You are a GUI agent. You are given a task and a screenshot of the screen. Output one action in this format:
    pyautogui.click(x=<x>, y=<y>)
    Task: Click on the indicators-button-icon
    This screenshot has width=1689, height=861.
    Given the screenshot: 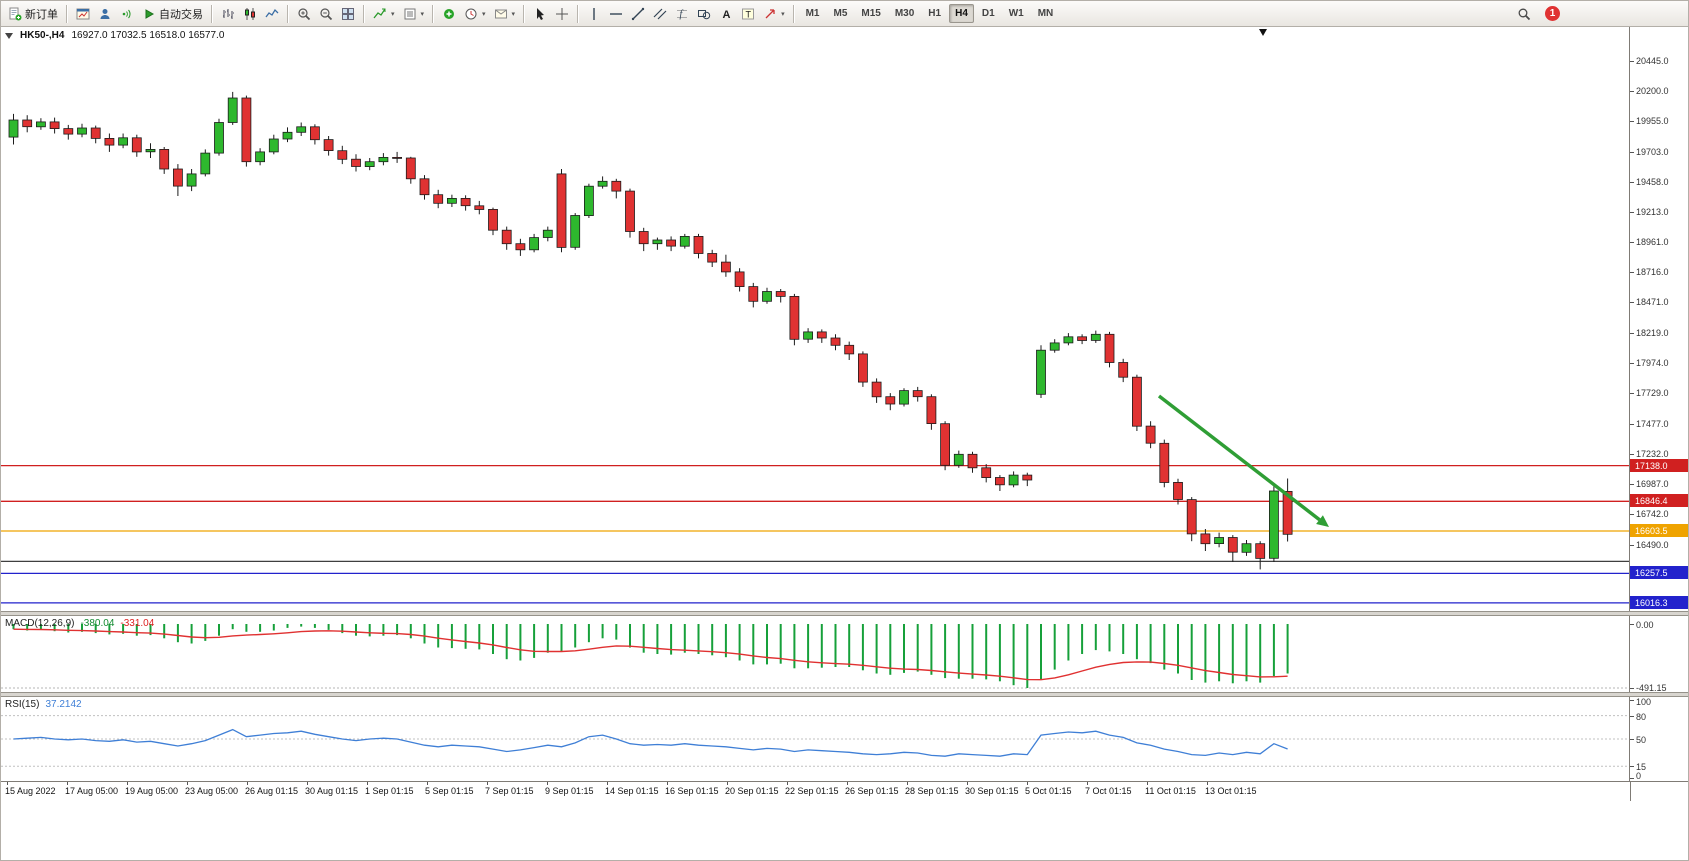 What is the action you would take?
    pyautogui.click(x=380, y=14)
    